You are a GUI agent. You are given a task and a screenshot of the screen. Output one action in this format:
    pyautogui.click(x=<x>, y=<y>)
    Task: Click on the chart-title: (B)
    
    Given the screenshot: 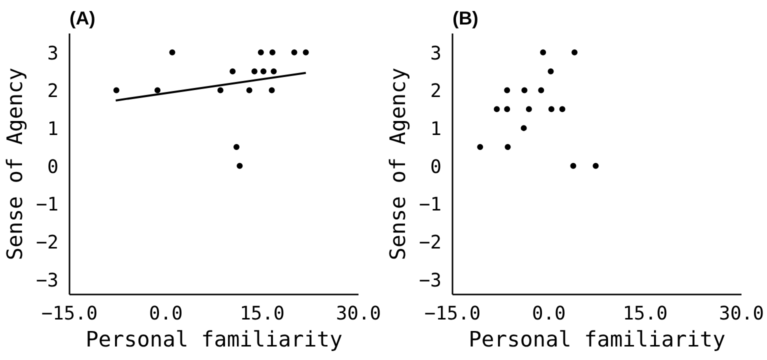 What is the action you would take?
    pyautogui.click(x=465, y=18)
    